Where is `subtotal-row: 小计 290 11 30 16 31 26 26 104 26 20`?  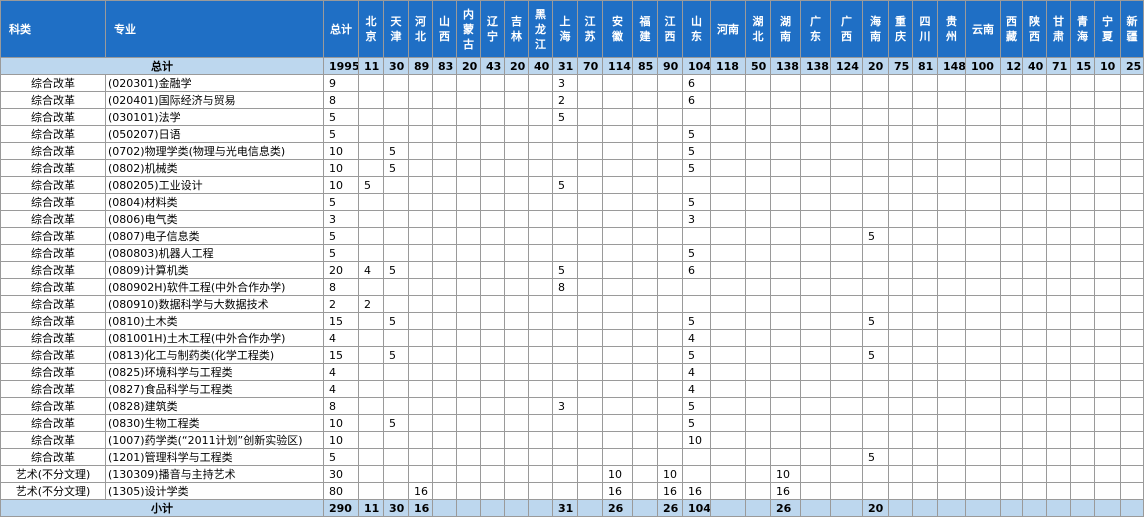
subtotal-row: 小计 290 11 30 16 31 26 26 104 26 20 is located at coordinates (572, 508).